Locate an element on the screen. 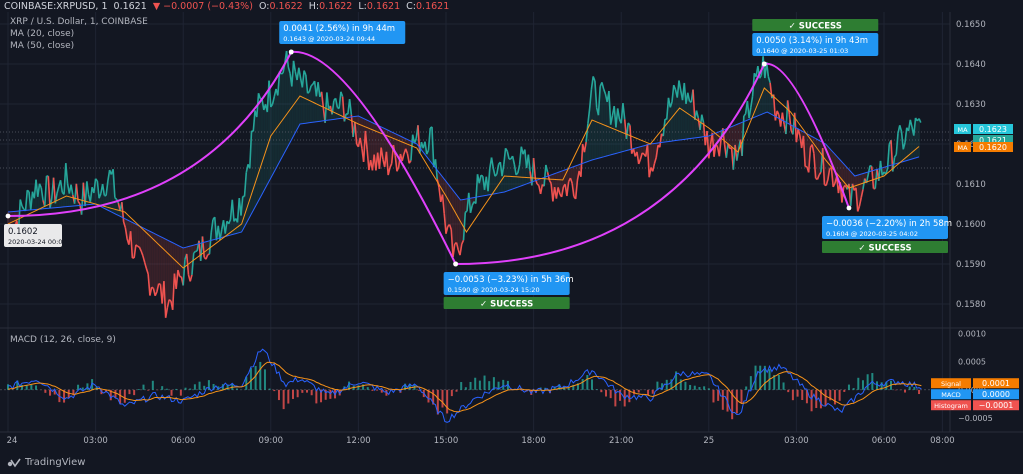 Image resolution: width=1023 pixels, height=474 pixels. x-tick-label: 12:00 is located at coordinates (358, 441).